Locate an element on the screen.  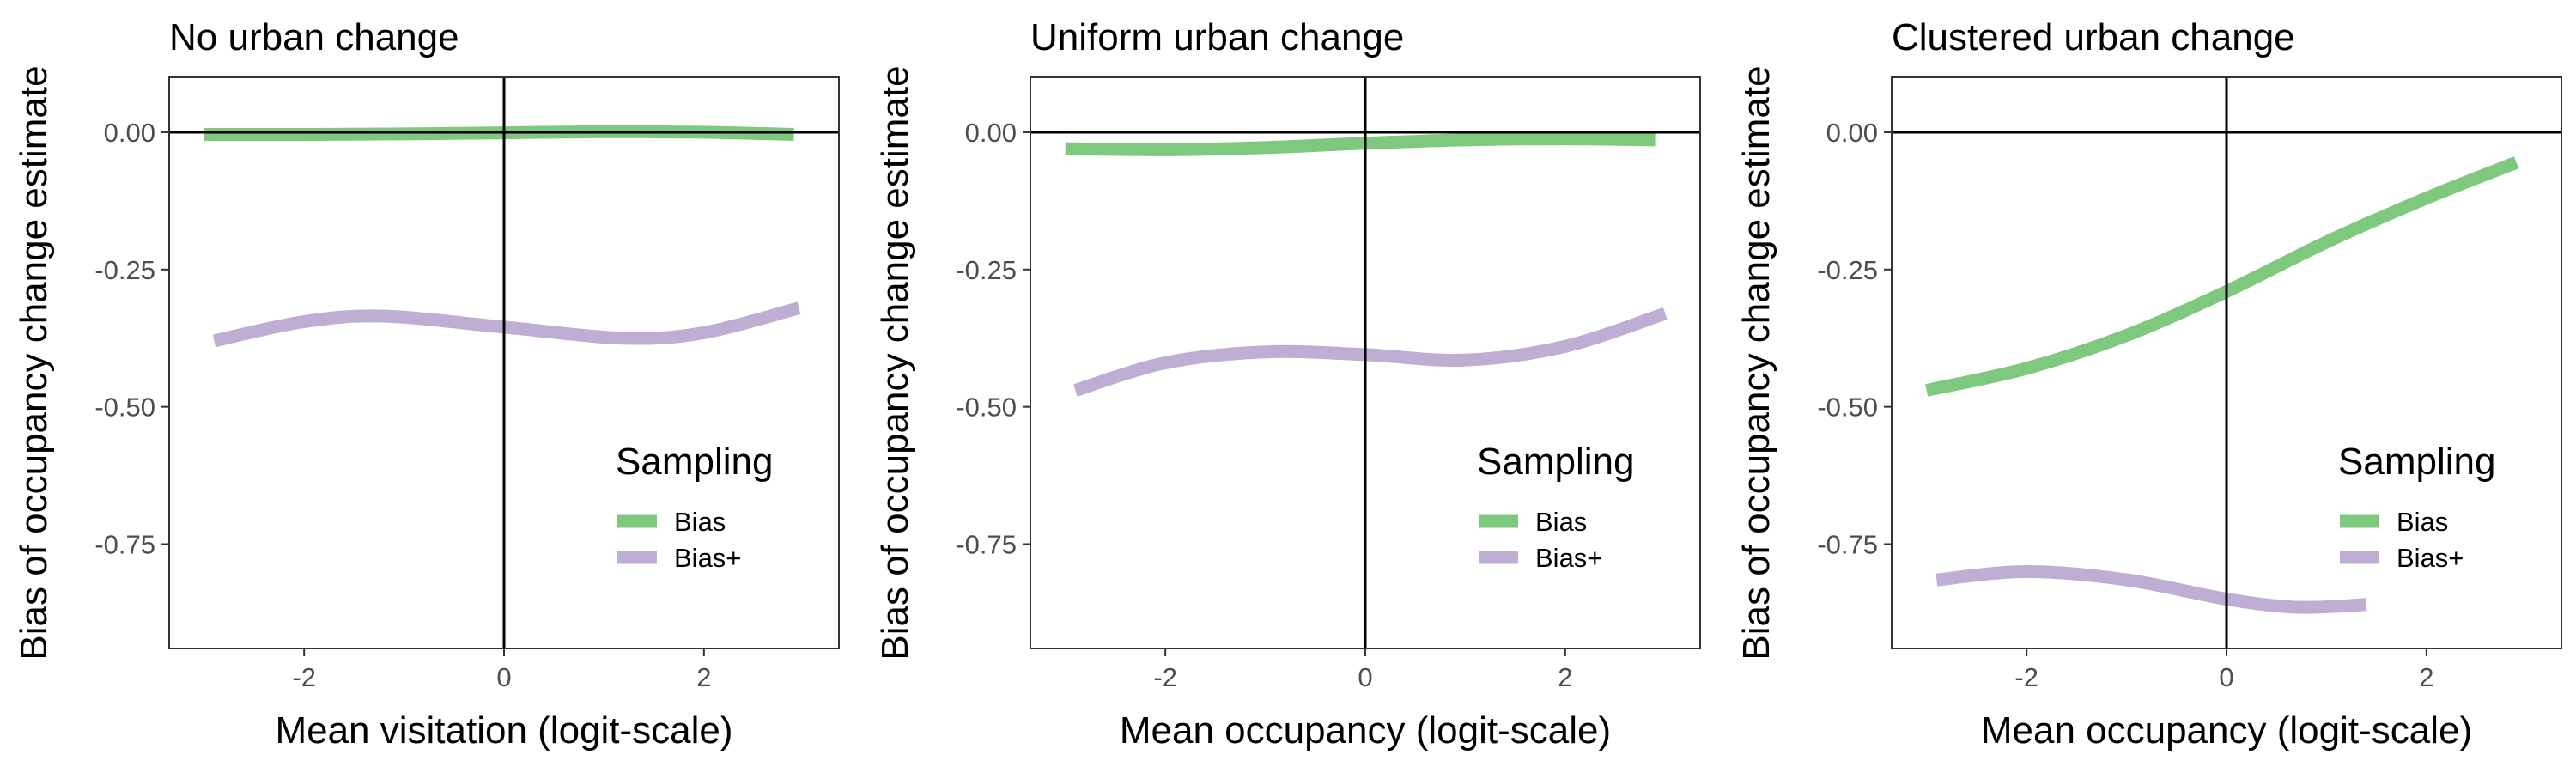
x-axis-title: Mean visitation (logit-scale) is located at coordinates (503, 730).